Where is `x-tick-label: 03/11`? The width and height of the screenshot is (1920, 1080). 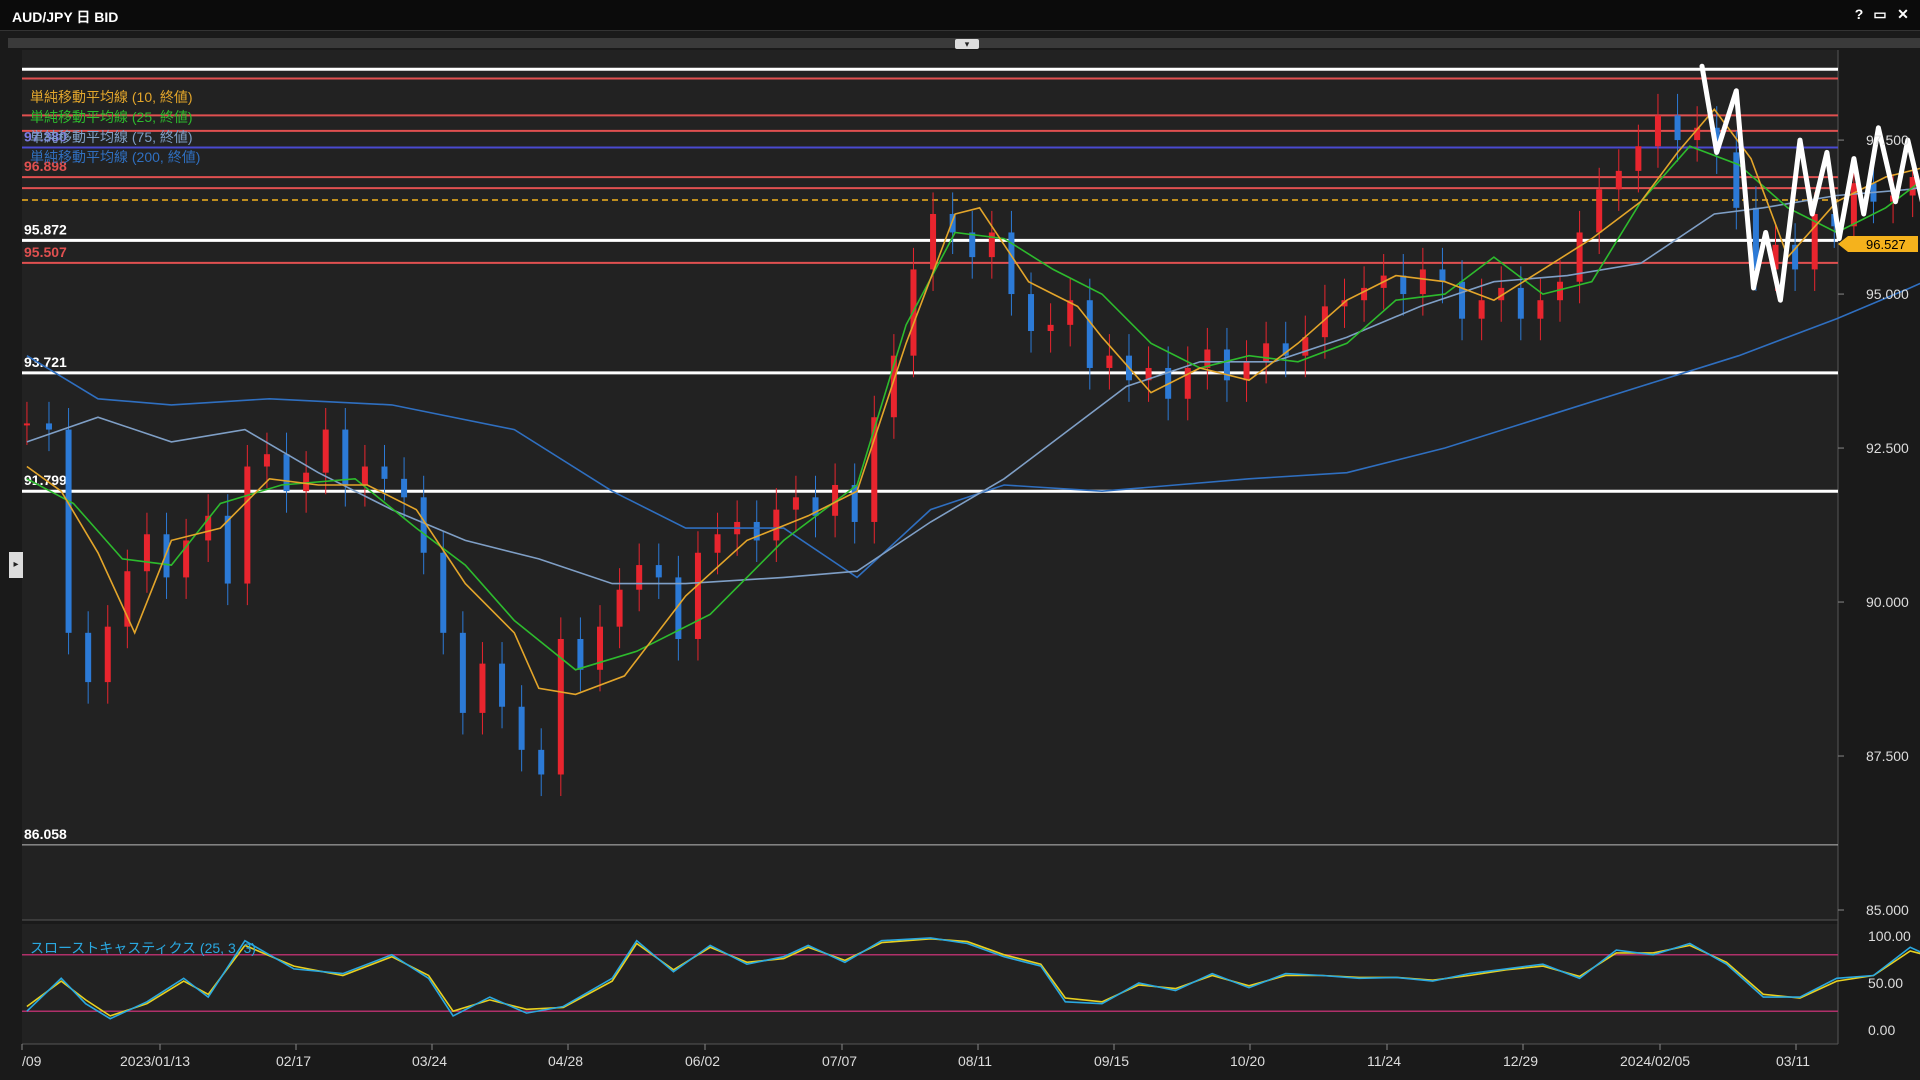
x-tick-label: 03/11 is located at coordinates (1793, 1061).